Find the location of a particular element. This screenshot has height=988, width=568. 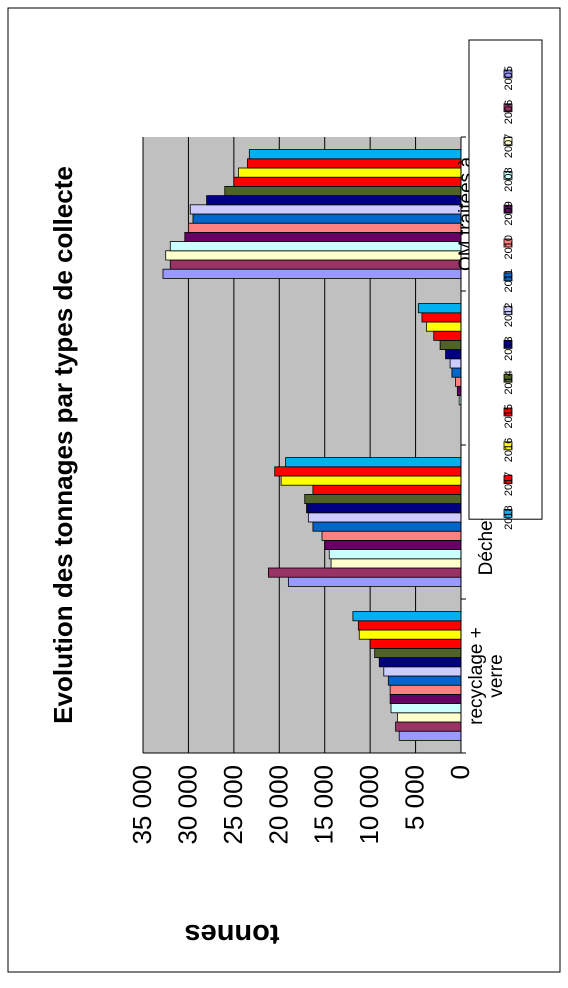

legend-label: 2016 is located at coordinates (509, 450).